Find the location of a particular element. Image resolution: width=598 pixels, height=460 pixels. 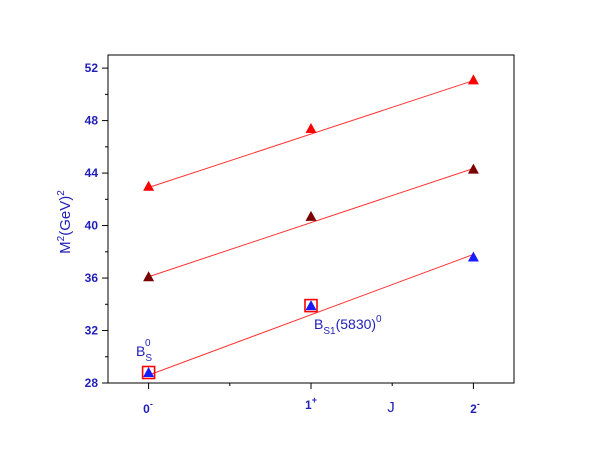

x-axis-title: J is located at coordinates (391, 407).